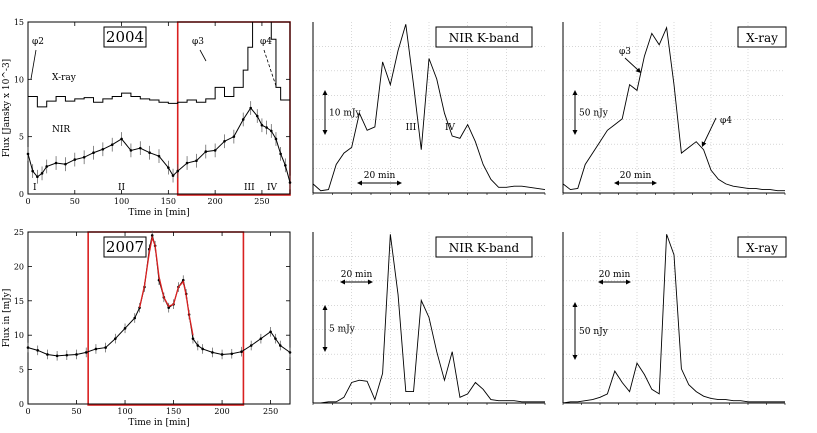 This screenshot has height=433, width=817. Describe the element at coordinates (411, 128) in the screenshot. I see `label-III-zoom: III` at that location.